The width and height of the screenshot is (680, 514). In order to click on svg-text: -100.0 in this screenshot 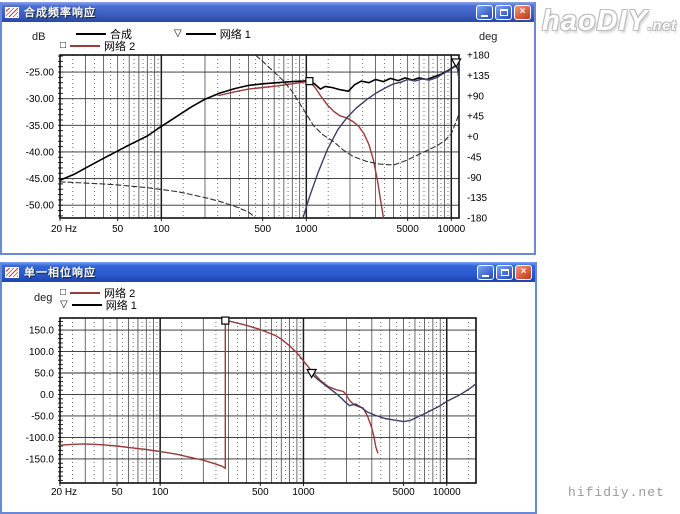, I will do `click(40, 438)`.